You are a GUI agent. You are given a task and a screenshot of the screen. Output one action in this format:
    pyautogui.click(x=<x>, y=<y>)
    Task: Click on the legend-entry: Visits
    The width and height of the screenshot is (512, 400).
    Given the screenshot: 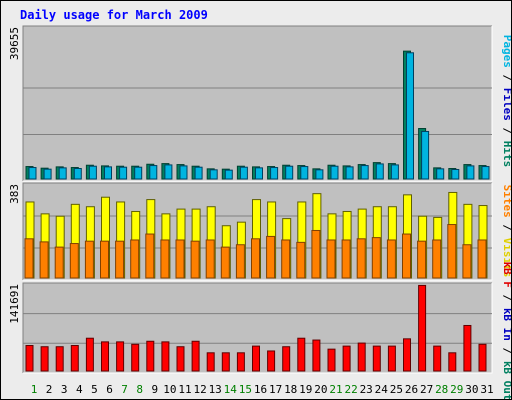 What is the action you would take?
    pyautogui.click(x=506, y=258)
    